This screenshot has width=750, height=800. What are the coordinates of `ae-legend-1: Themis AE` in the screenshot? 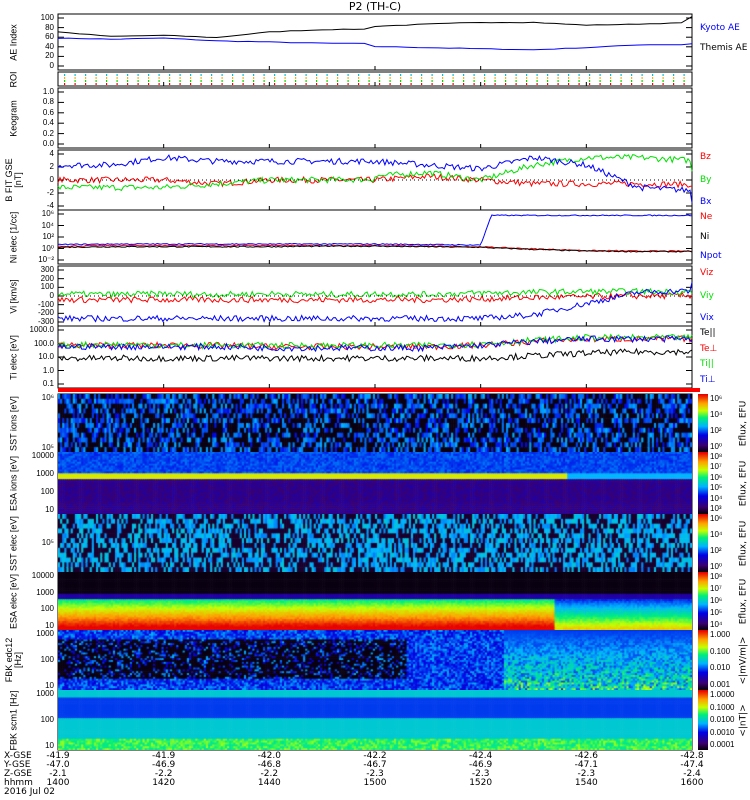 It's located at (724, 48).